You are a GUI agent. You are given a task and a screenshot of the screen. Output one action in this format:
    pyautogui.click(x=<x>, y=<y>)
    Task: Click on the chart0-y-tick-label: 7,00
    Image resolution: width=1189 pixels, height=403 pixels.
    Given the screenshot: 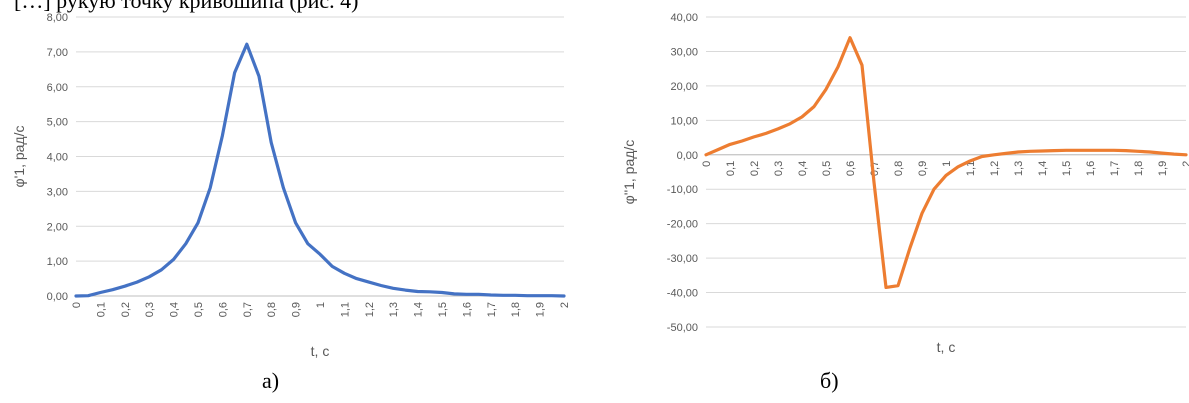 What is the action you would take?
    pyautogui.click(x=57, y=53)
    